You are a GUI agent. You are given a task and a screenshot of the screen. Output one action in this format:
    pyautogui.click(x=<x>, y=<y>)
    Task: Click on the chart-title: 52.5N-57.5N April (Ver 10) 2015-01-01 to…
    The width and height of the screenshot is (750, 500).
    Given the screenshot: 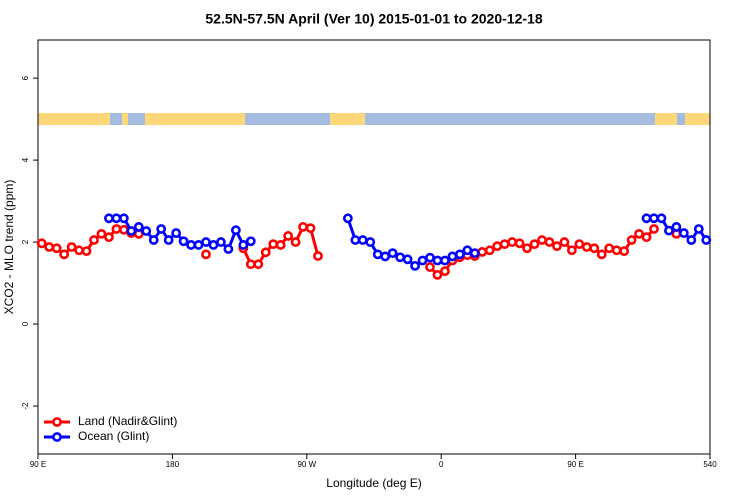 What is the action you would take?
    pyautogui.click(x=373, y=19)
    